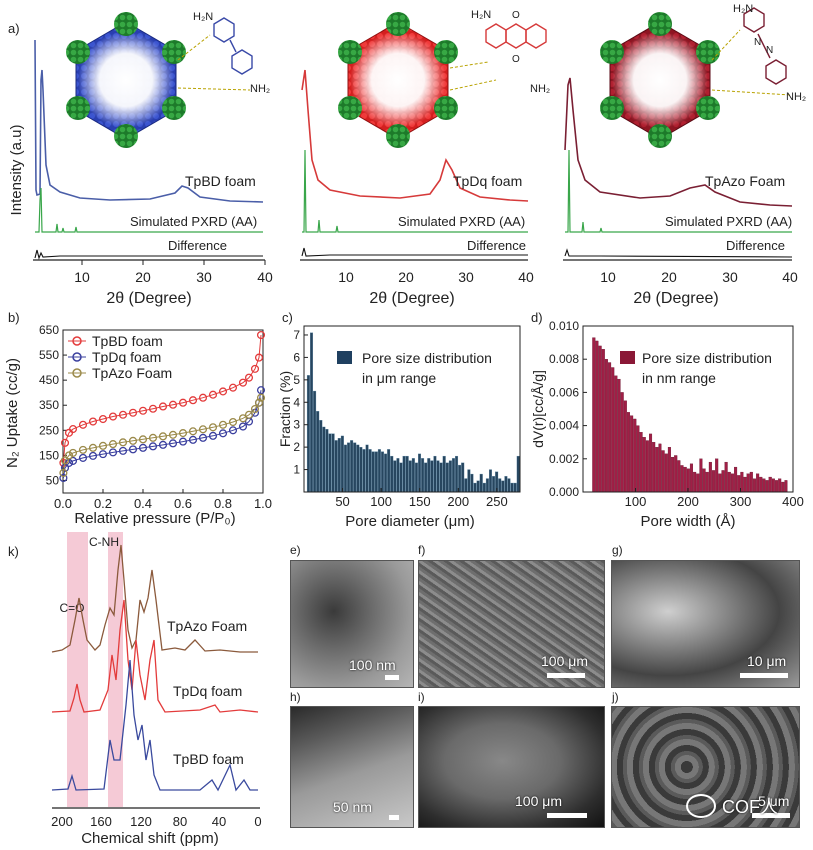 This screenshot has width=813, height=850. I want to click on plot-d-bars, so click(690, 415).